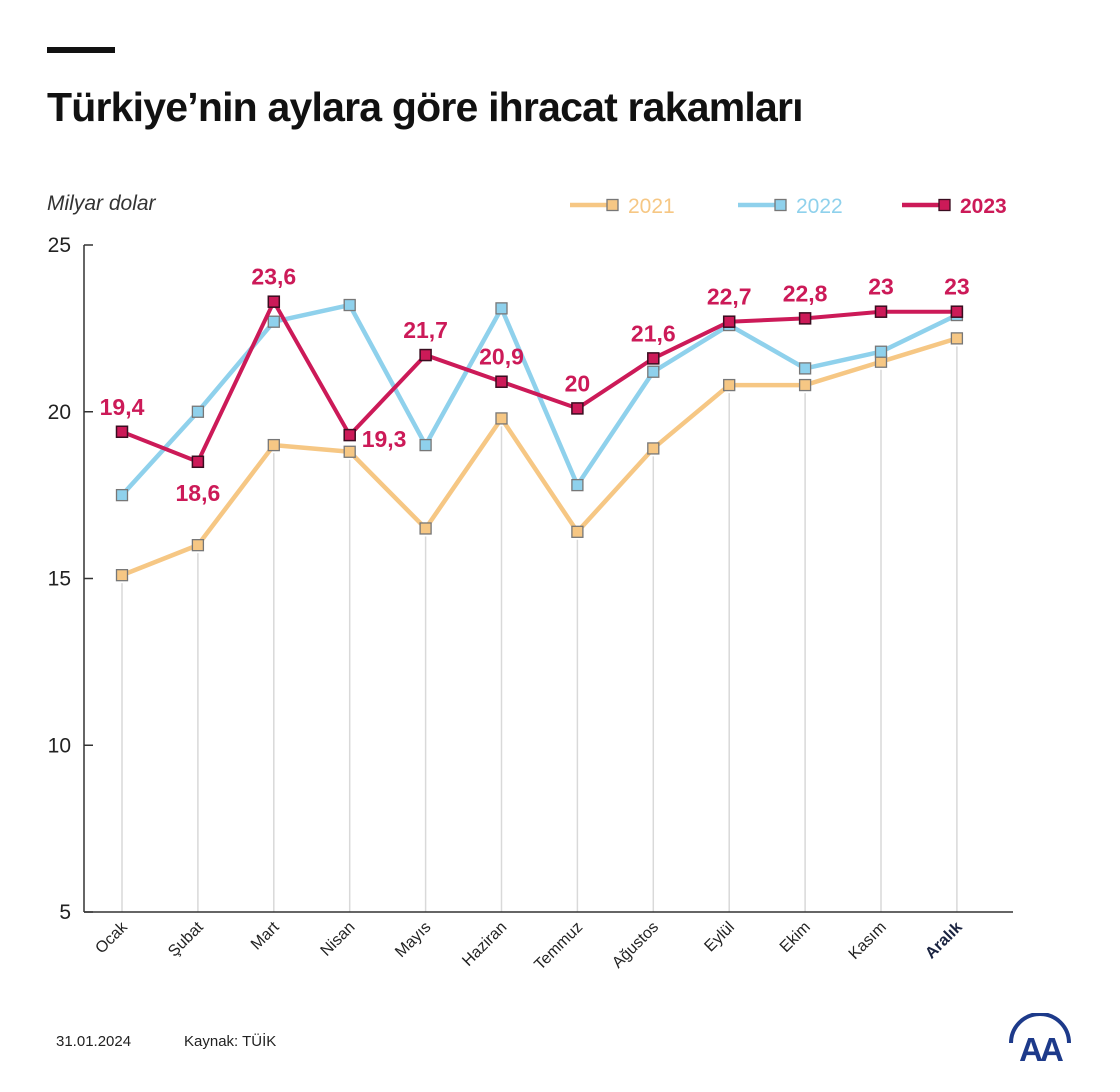  What do you see at coordinates (65, 912) in the screenshot?
I see `y-tick-label: 5` at bounding box center [65, 912].